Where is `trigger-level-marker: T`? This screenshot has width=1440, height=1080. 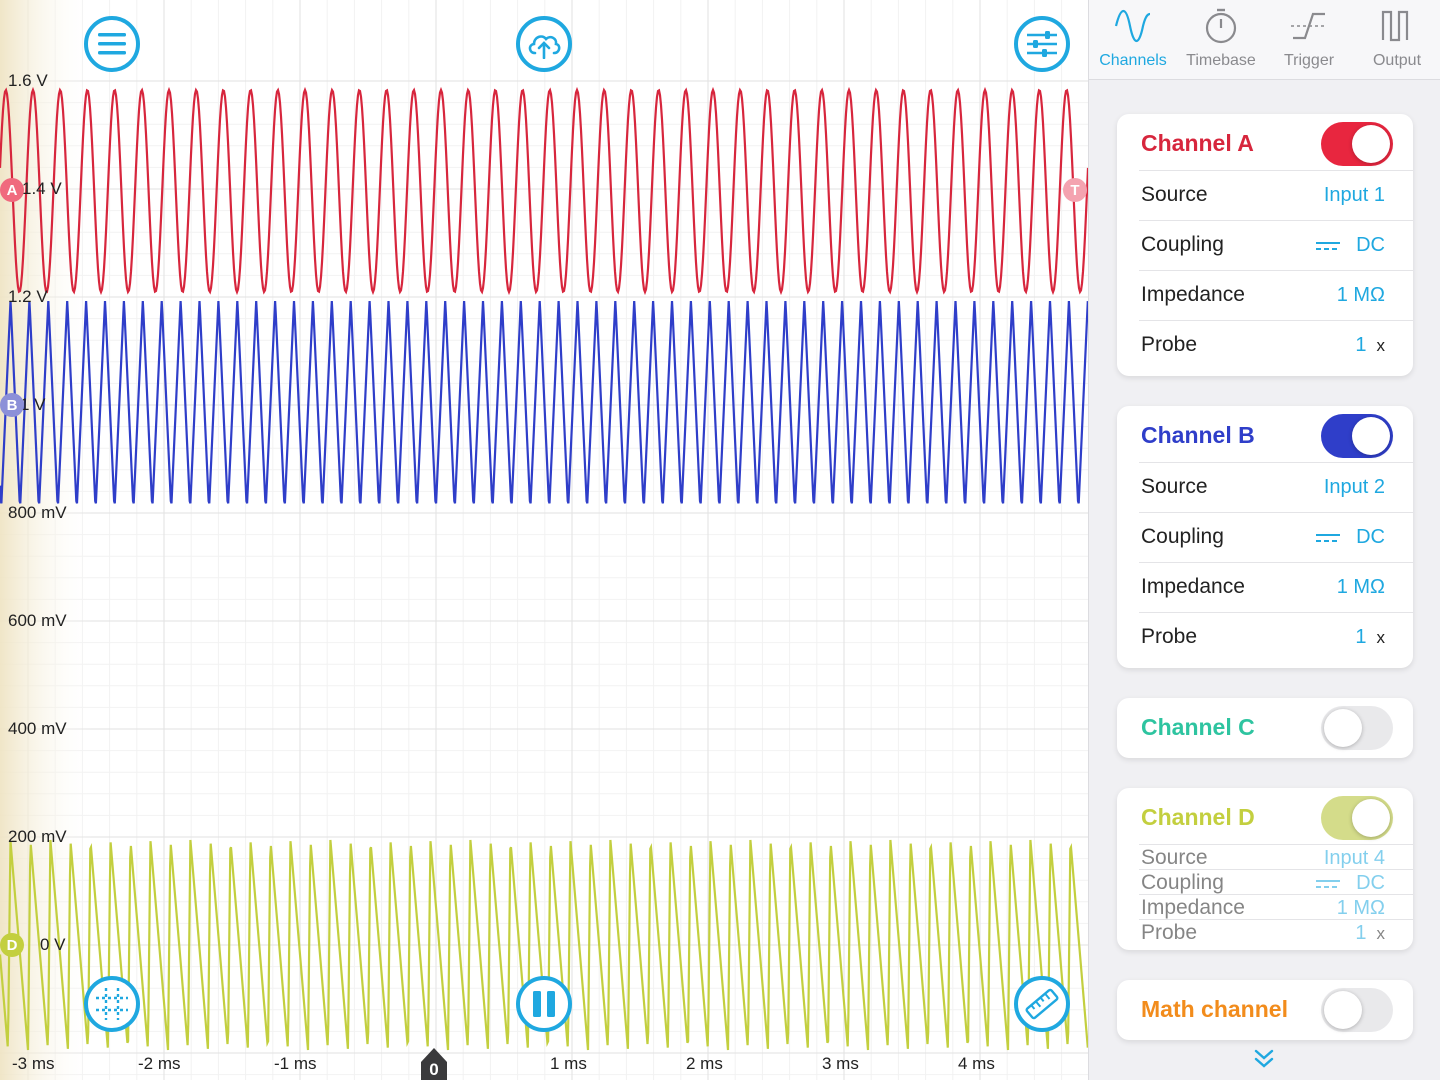 trigger-level-marker: T is located at coordinates (1075, 190).